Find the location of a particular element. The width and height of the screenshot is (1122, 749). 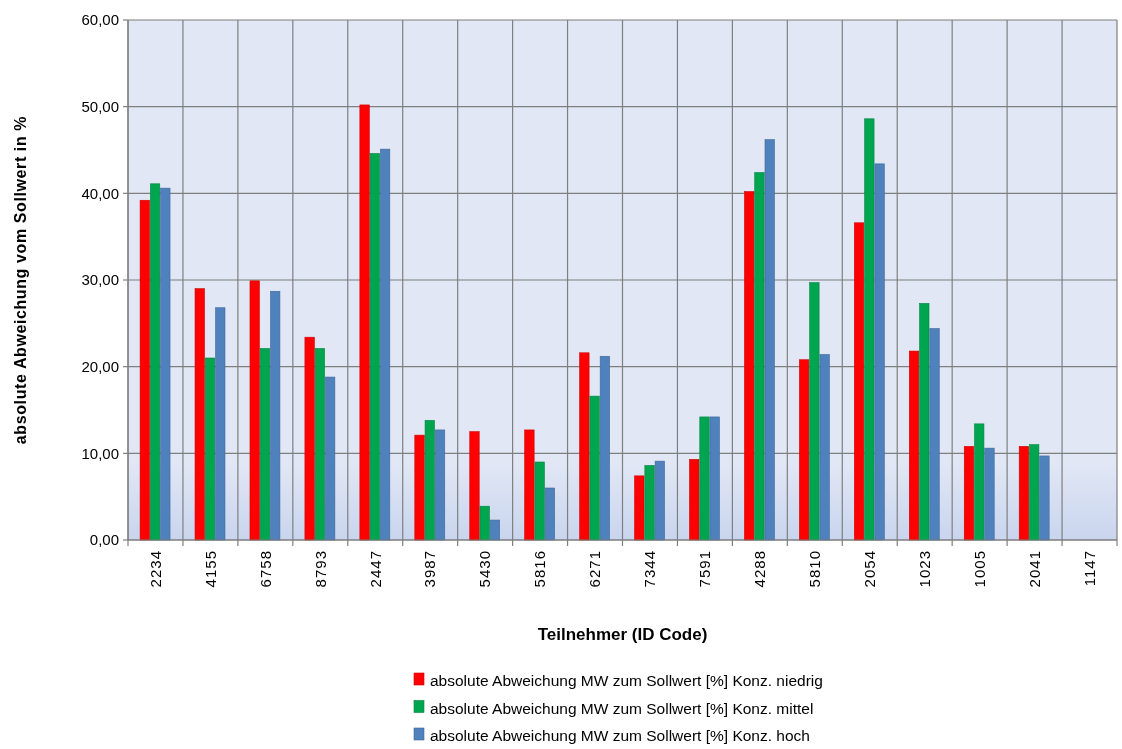

x-tick-label: 2054 is located at coordinates (869, 569).